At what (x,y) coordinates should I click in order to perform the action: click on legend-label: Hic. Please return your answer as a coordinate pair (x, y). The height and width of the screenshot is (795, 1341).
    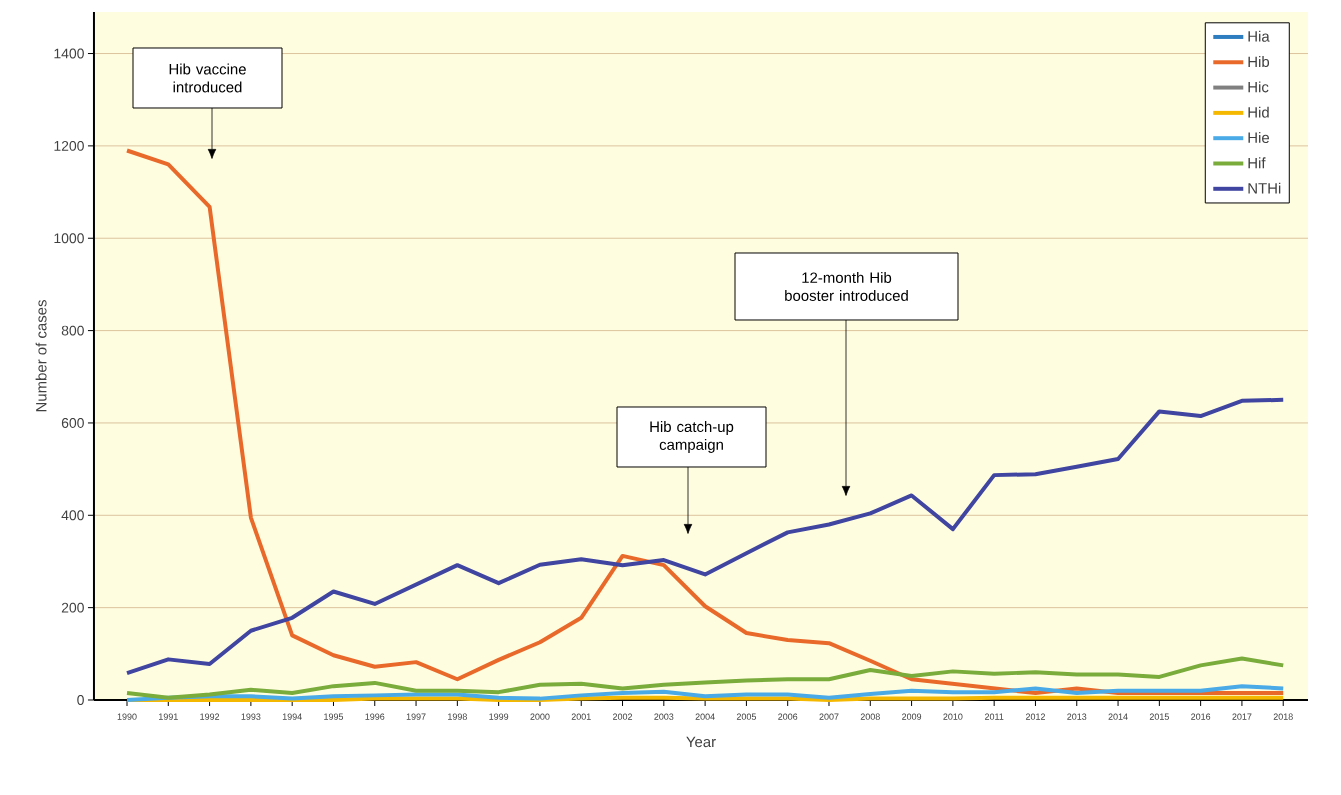
    Looking at the image, I should click on (1258, 87).